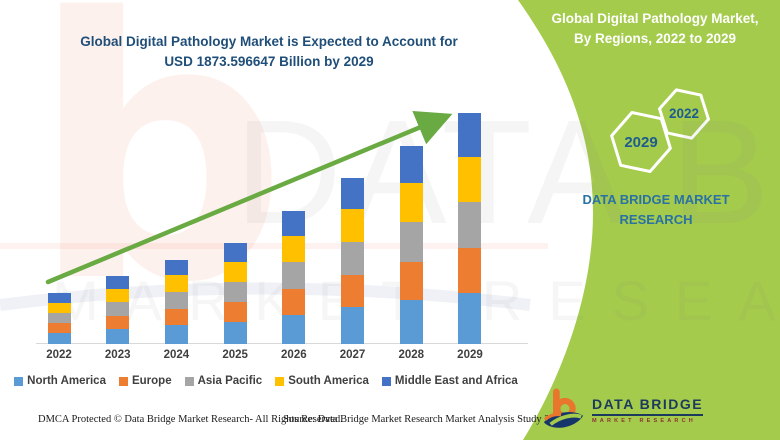 This screenshot has width=780, height=440. Describe the element at coordinates (456, 381) in the screenshot. I see `legend-label: Middle East and Africa` at that location.